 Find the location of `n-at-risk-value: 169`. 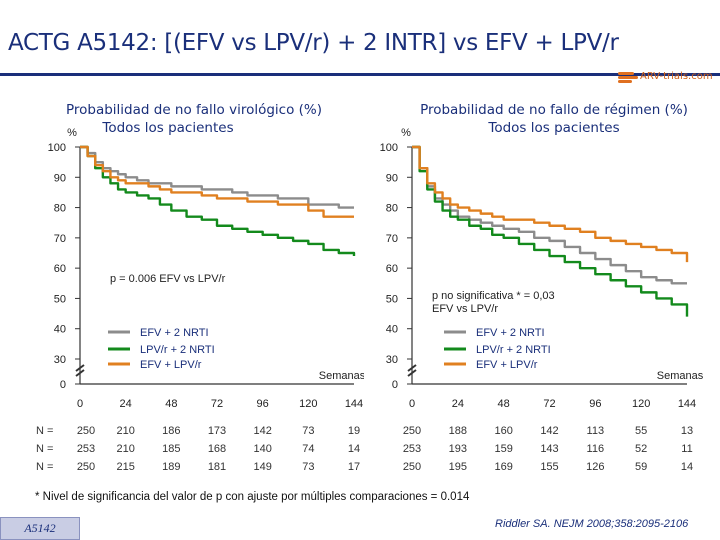

n-at-risk-value: 169 is located at coordinates (503, 467).